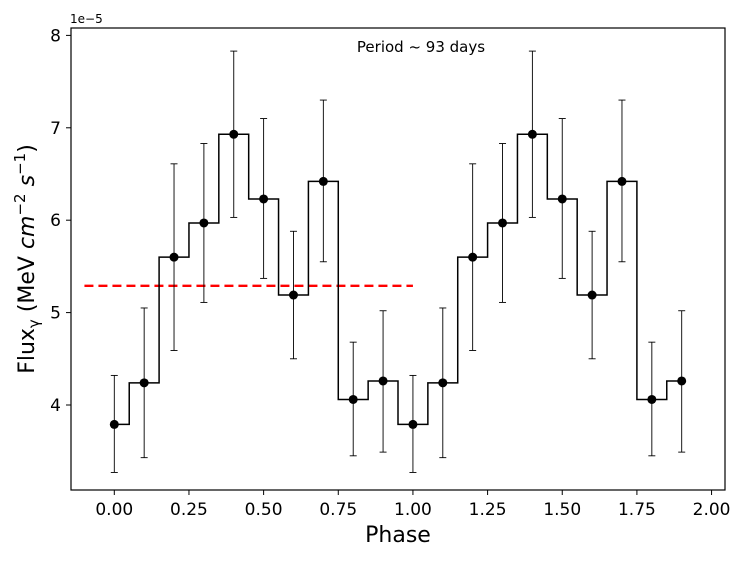  What do you see at coordinates (55, 36) in the screenshot?
I see `y-tick-label: 8` at bounding box center [55, 36].